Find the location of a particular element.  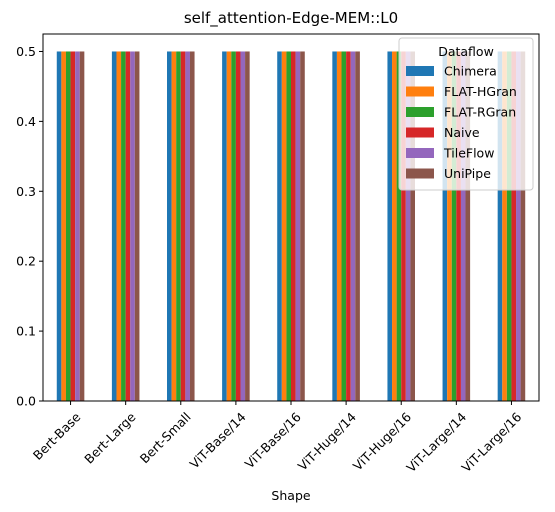

x-tick-label: ViT-Huge/14 is located at coordinates (327, 441).